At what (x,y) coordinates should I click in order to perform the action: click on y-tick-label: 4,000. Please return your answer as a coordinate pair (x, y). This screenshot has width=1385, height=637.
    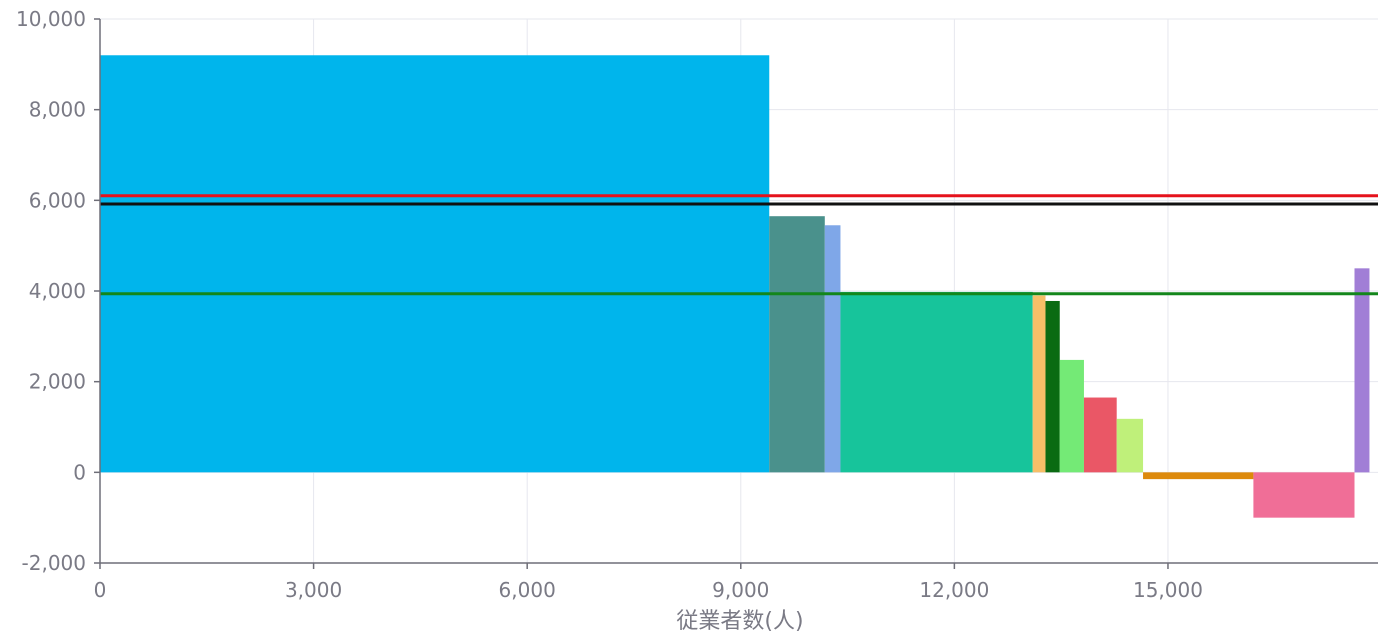
    Looking at the image, I should click on (57, 291).